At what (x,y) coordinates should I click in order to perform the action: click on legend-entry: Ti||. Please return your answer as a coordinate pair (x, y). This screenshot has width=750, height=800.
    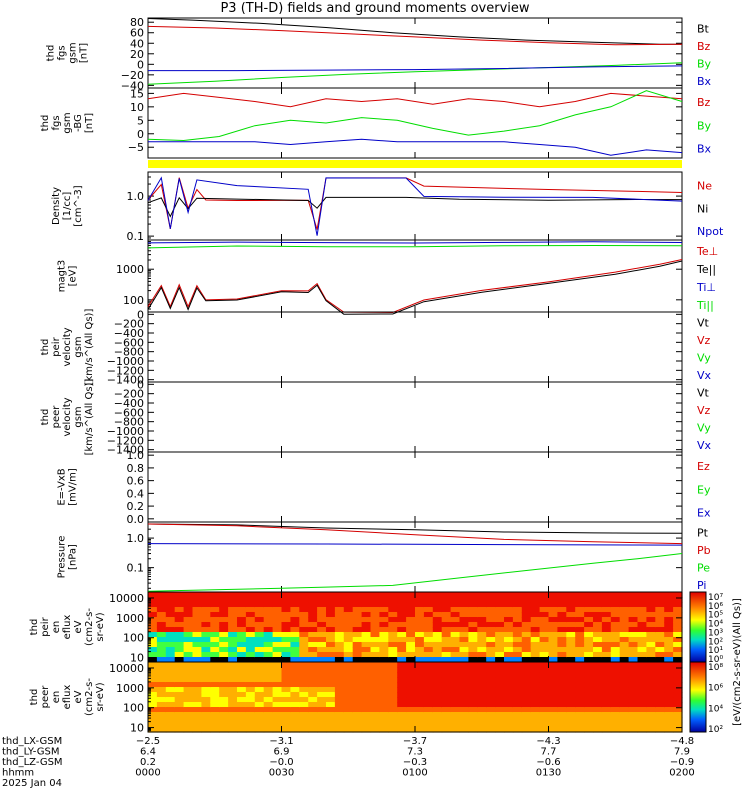
    Looking at the image, I should click on (705, 305).